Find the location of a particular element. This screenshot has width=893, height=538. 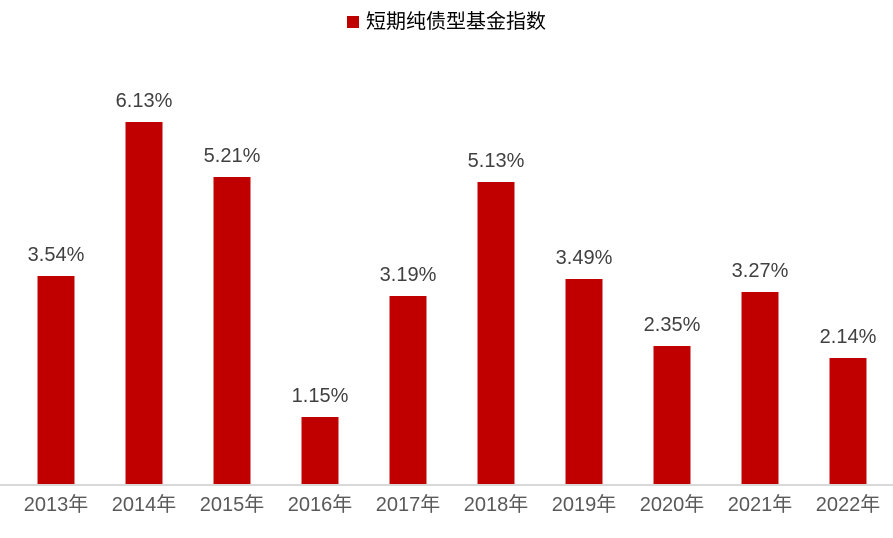

bar-column: 3.27% is located at coordinates (760, 275).